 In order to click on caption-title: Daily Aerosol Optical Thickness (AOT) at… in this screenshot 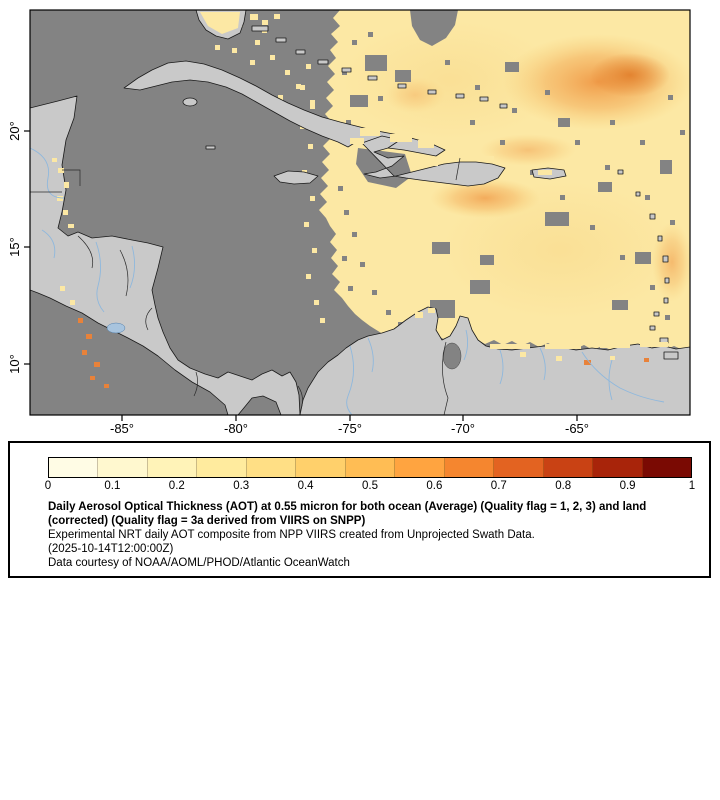, I will do `click(347, 514)`.